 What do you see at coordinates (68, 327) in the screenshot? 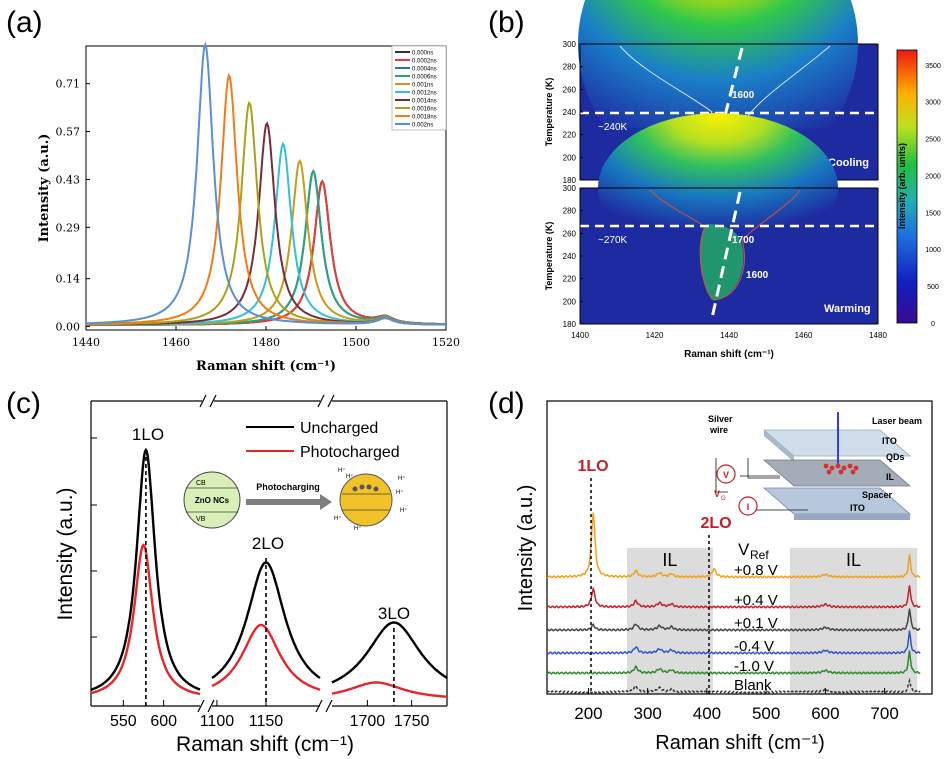
I see `panel-a-y-tick-label: 0.00` at bounding box center [68, 327].